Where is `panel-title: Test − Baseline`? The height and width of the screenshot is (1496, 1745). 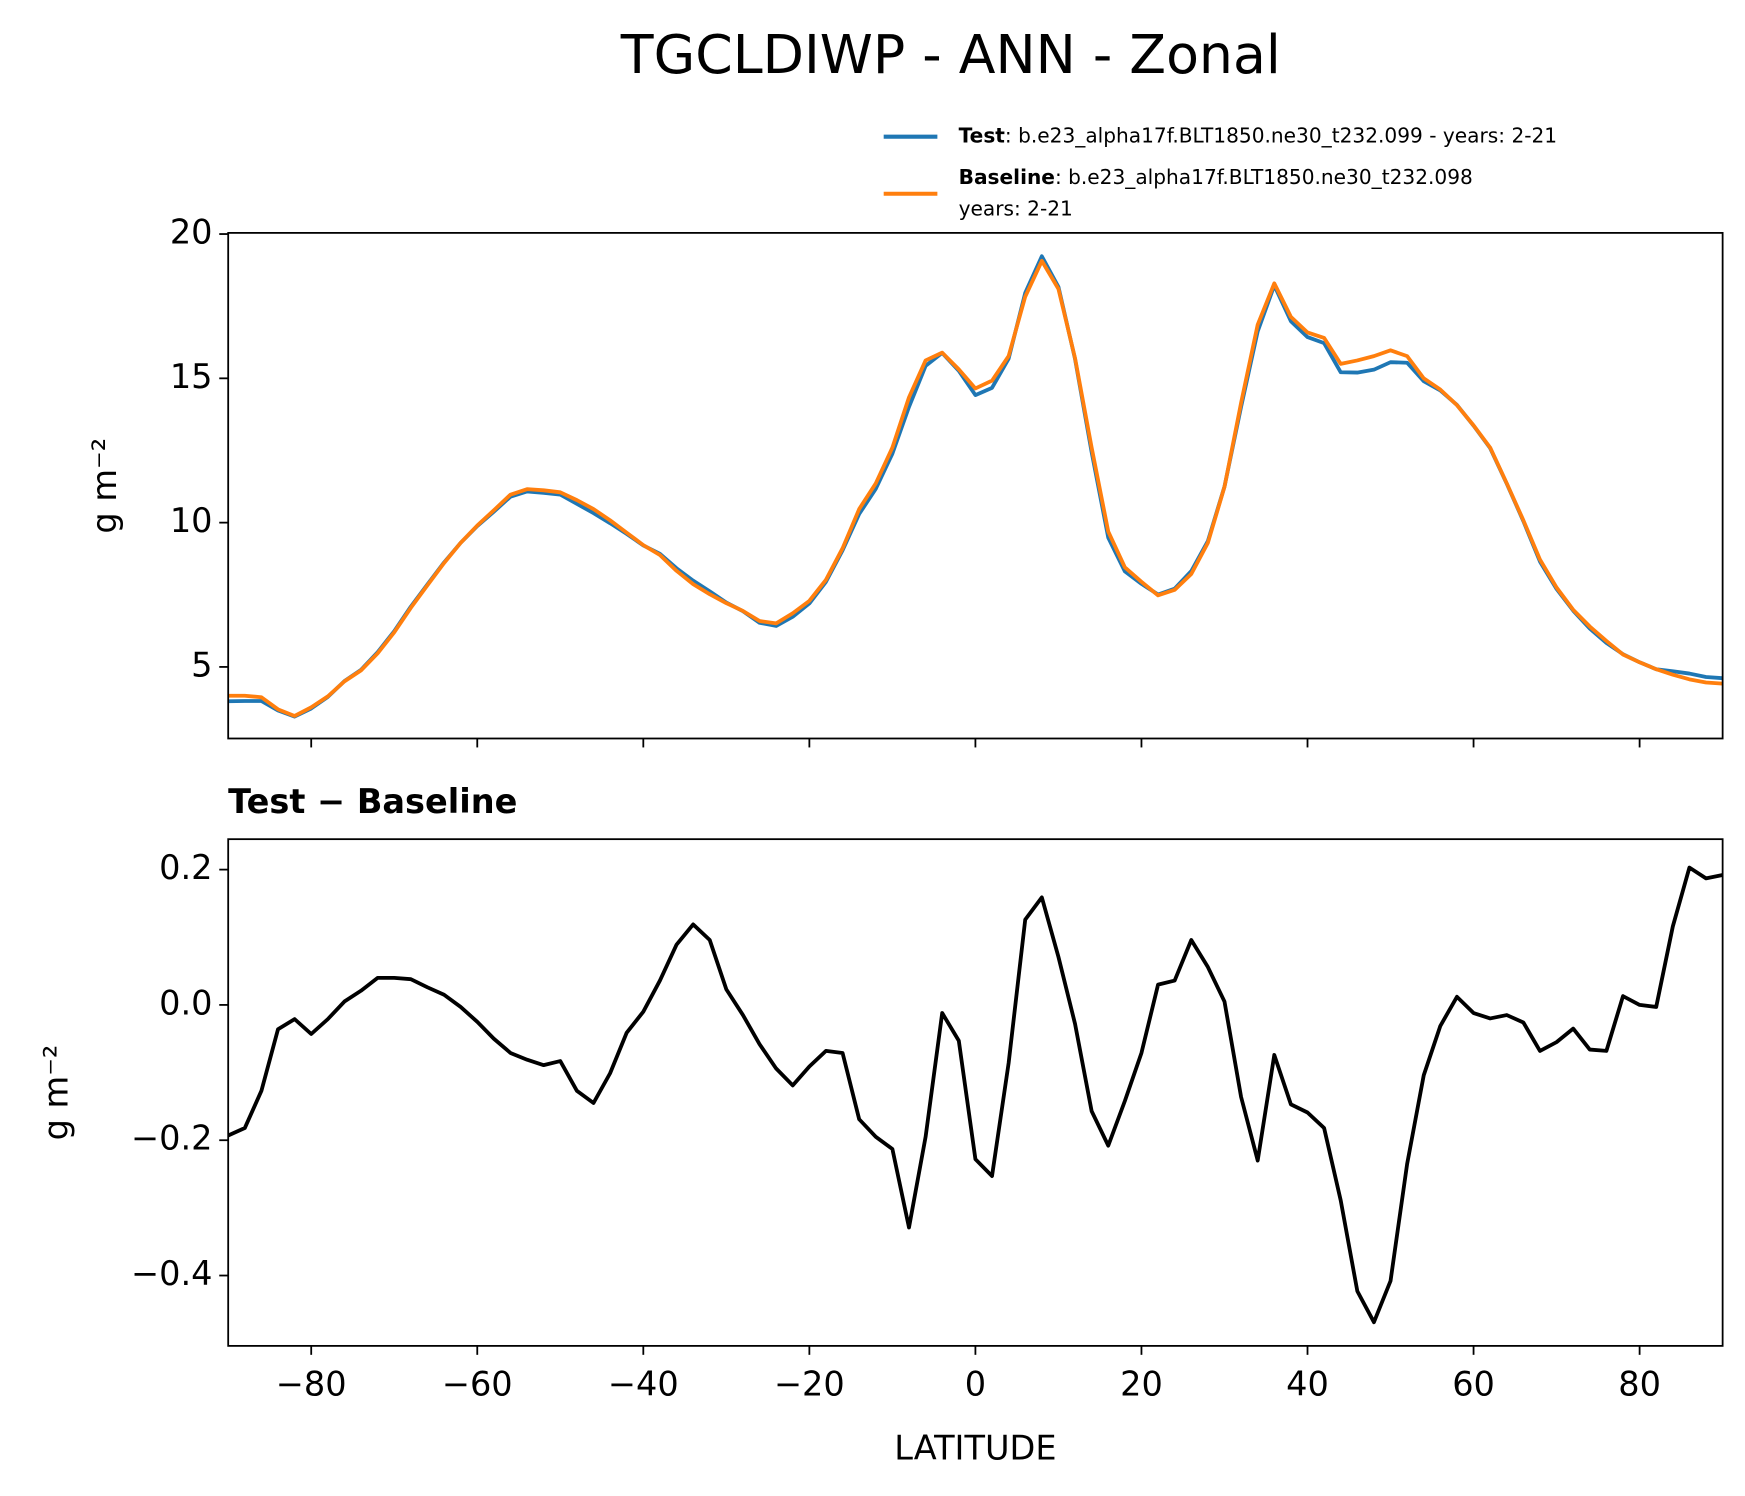 panel-title: Test − Baseline is located at coordinates (372, 801).